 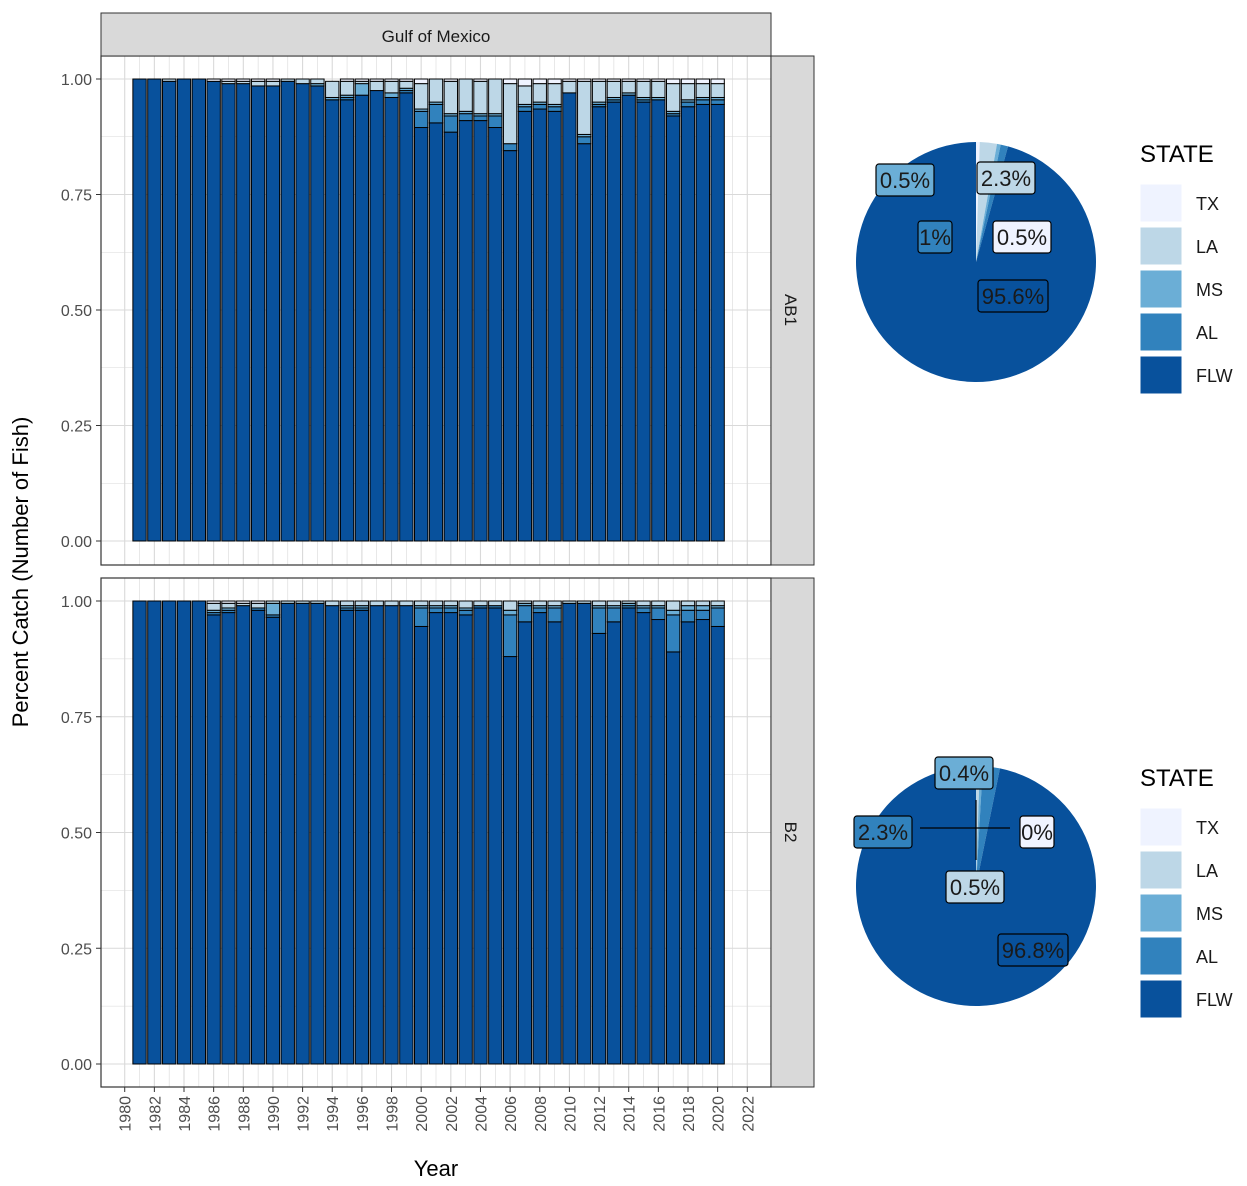 I want to click on x-tick-label: 2010, so click(x=570, y=1114).